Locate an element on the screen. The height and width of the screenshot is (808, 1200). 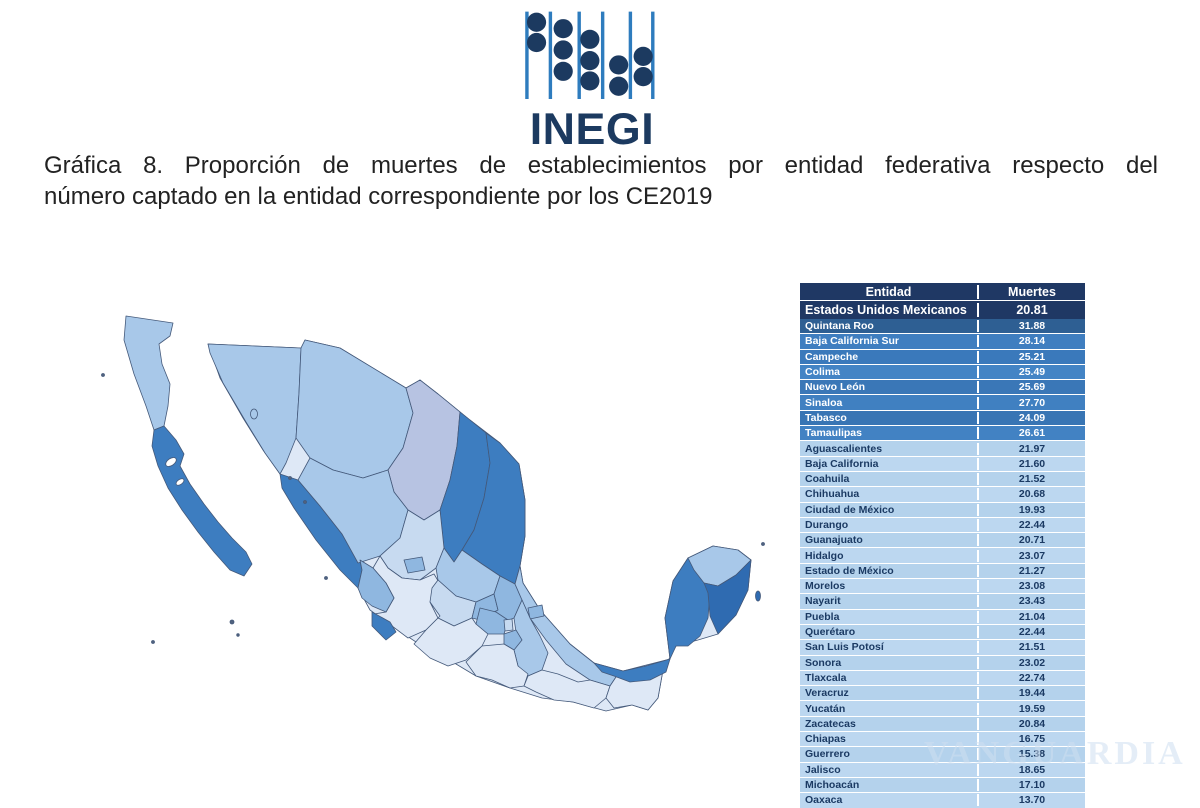
state-tabasco is located at coordinates (632, 670).